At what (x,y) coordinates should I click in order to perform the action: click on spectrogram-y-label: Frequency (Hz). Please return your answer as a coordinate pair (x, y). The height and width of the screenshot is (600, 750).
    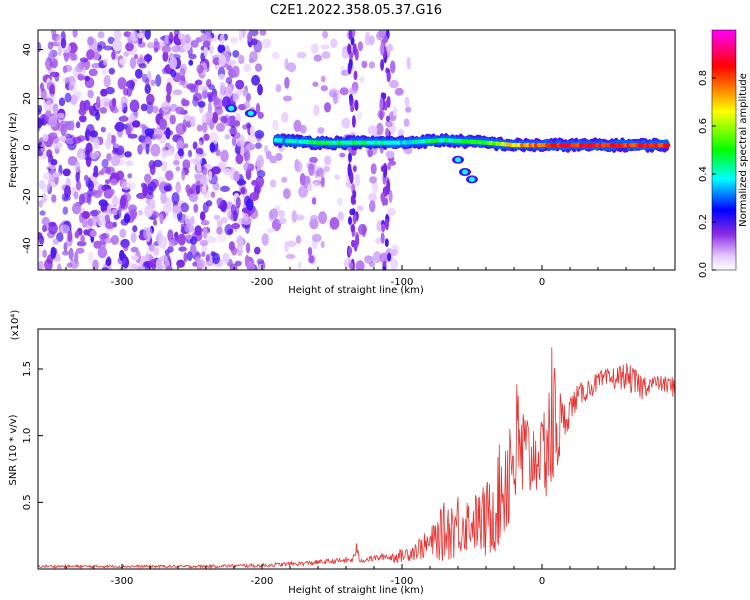
    Looking at the image, I should click on (13, 150).